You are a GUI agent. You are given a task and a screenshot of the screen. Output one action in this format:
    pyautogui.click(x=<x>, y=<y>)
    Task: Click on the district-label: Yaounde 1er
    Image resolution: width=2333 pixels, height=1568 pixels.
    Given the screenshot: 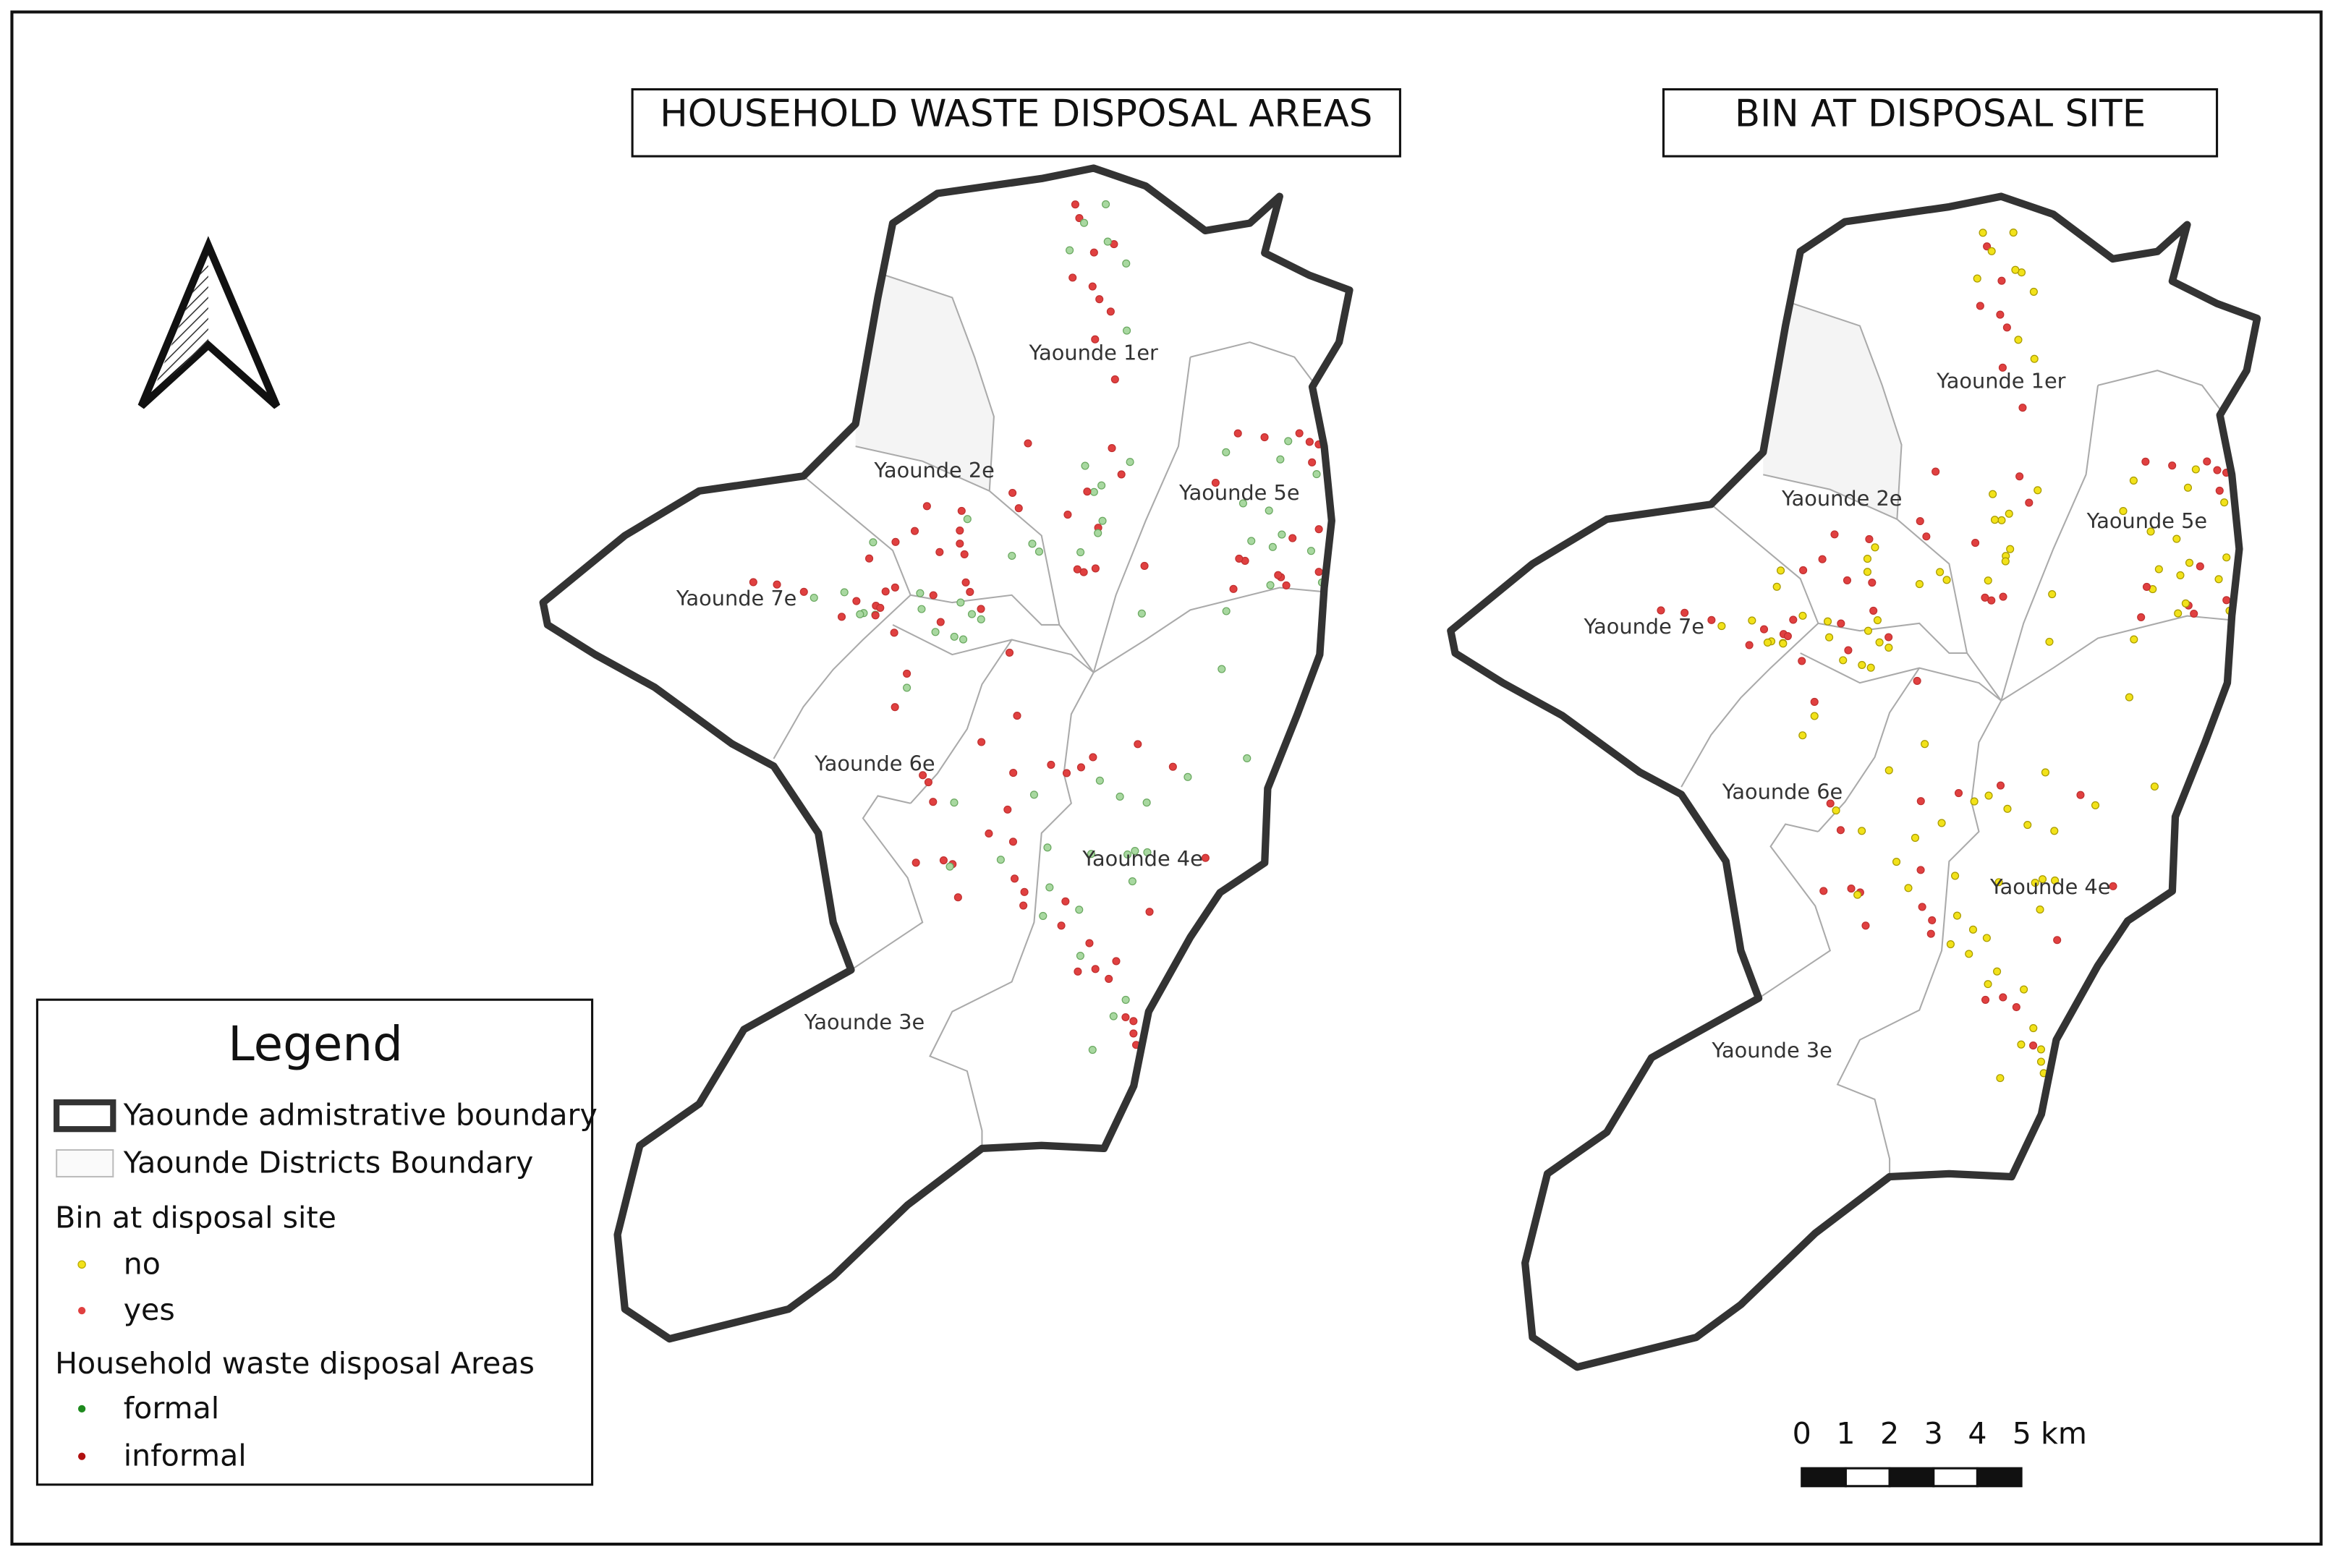 What is the action you would take?
    pyautogui.click(x=1093, y=353)
    